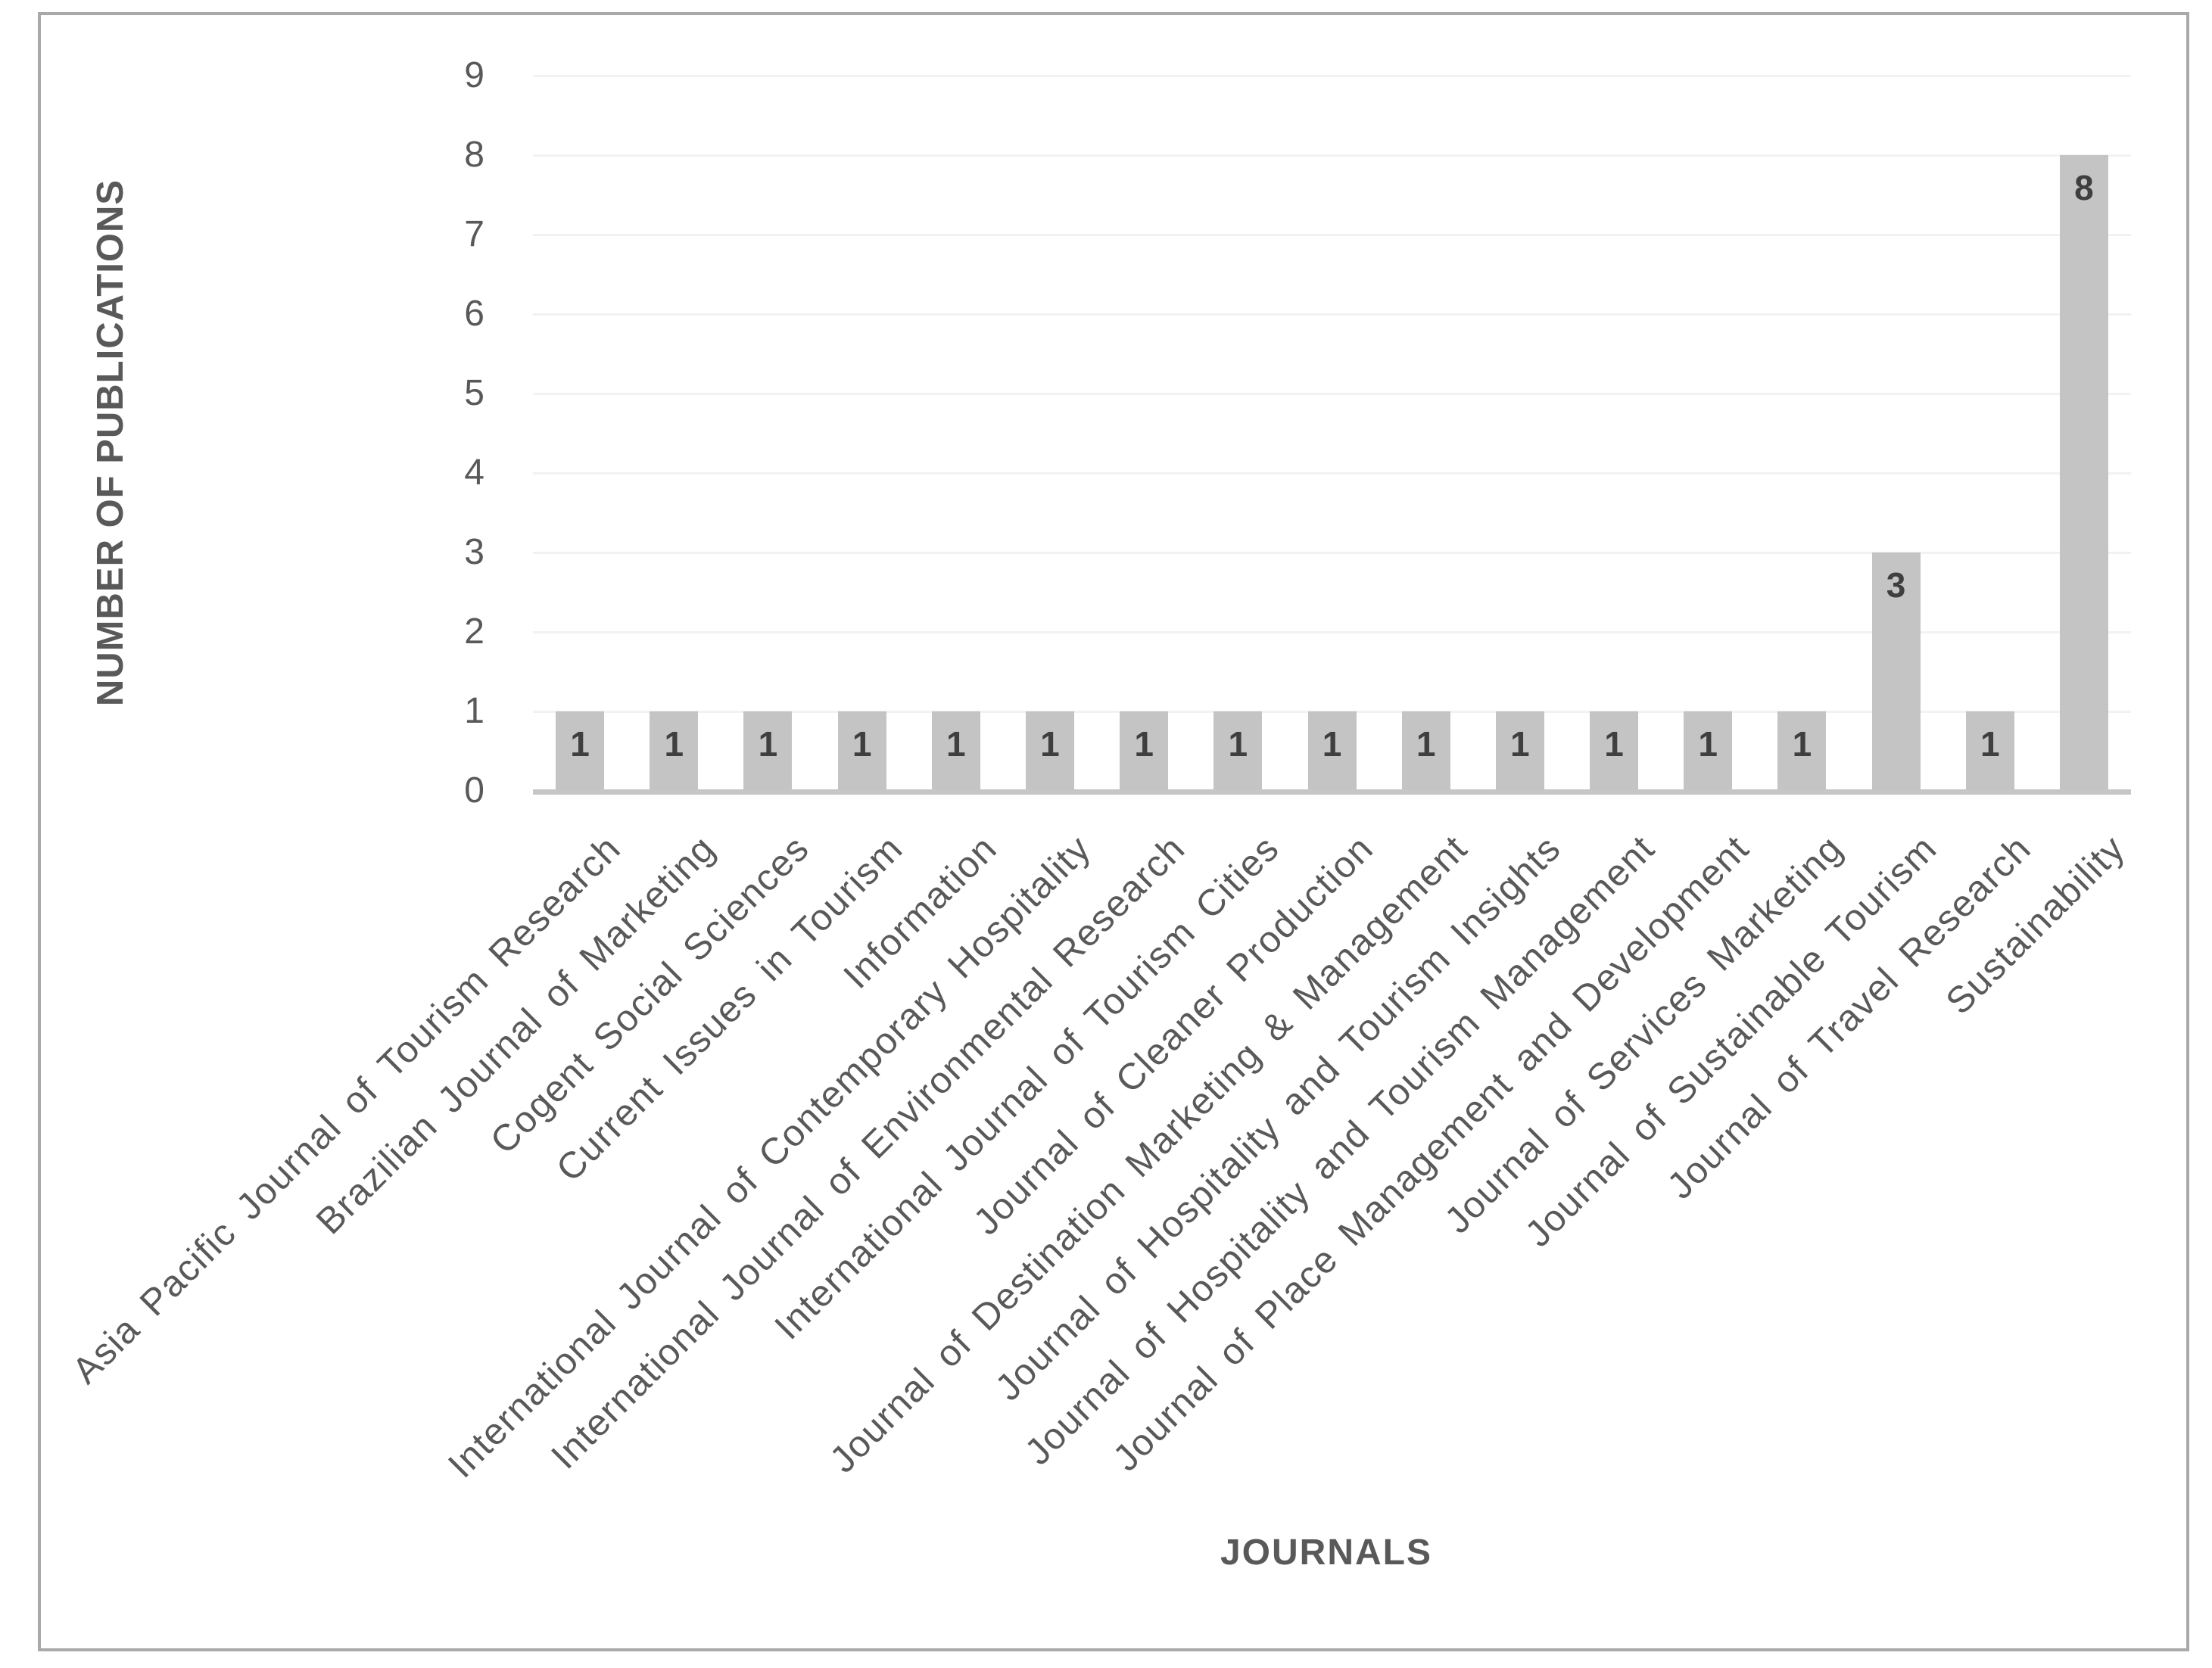  What do you see at coordinates (474, 711) in the screenshot?
I see `y-tick-label: 1` at bounding box center [474, 711].